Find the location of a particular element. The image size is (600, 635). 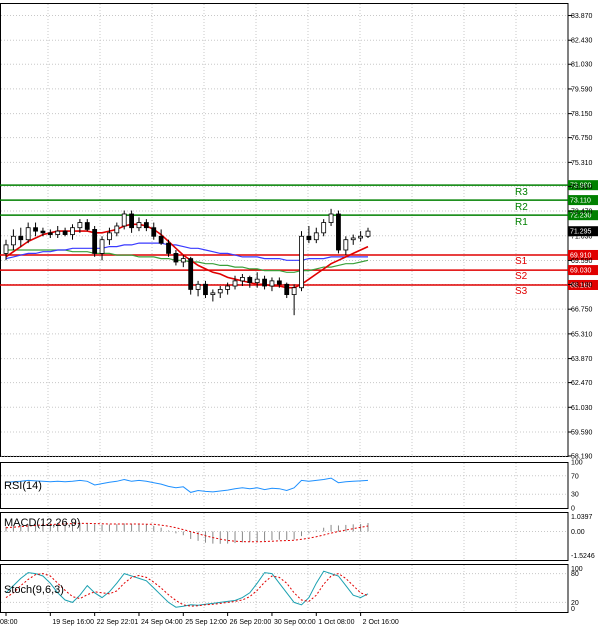

level-name-r2: R2 is located at coordinates (521, 207).